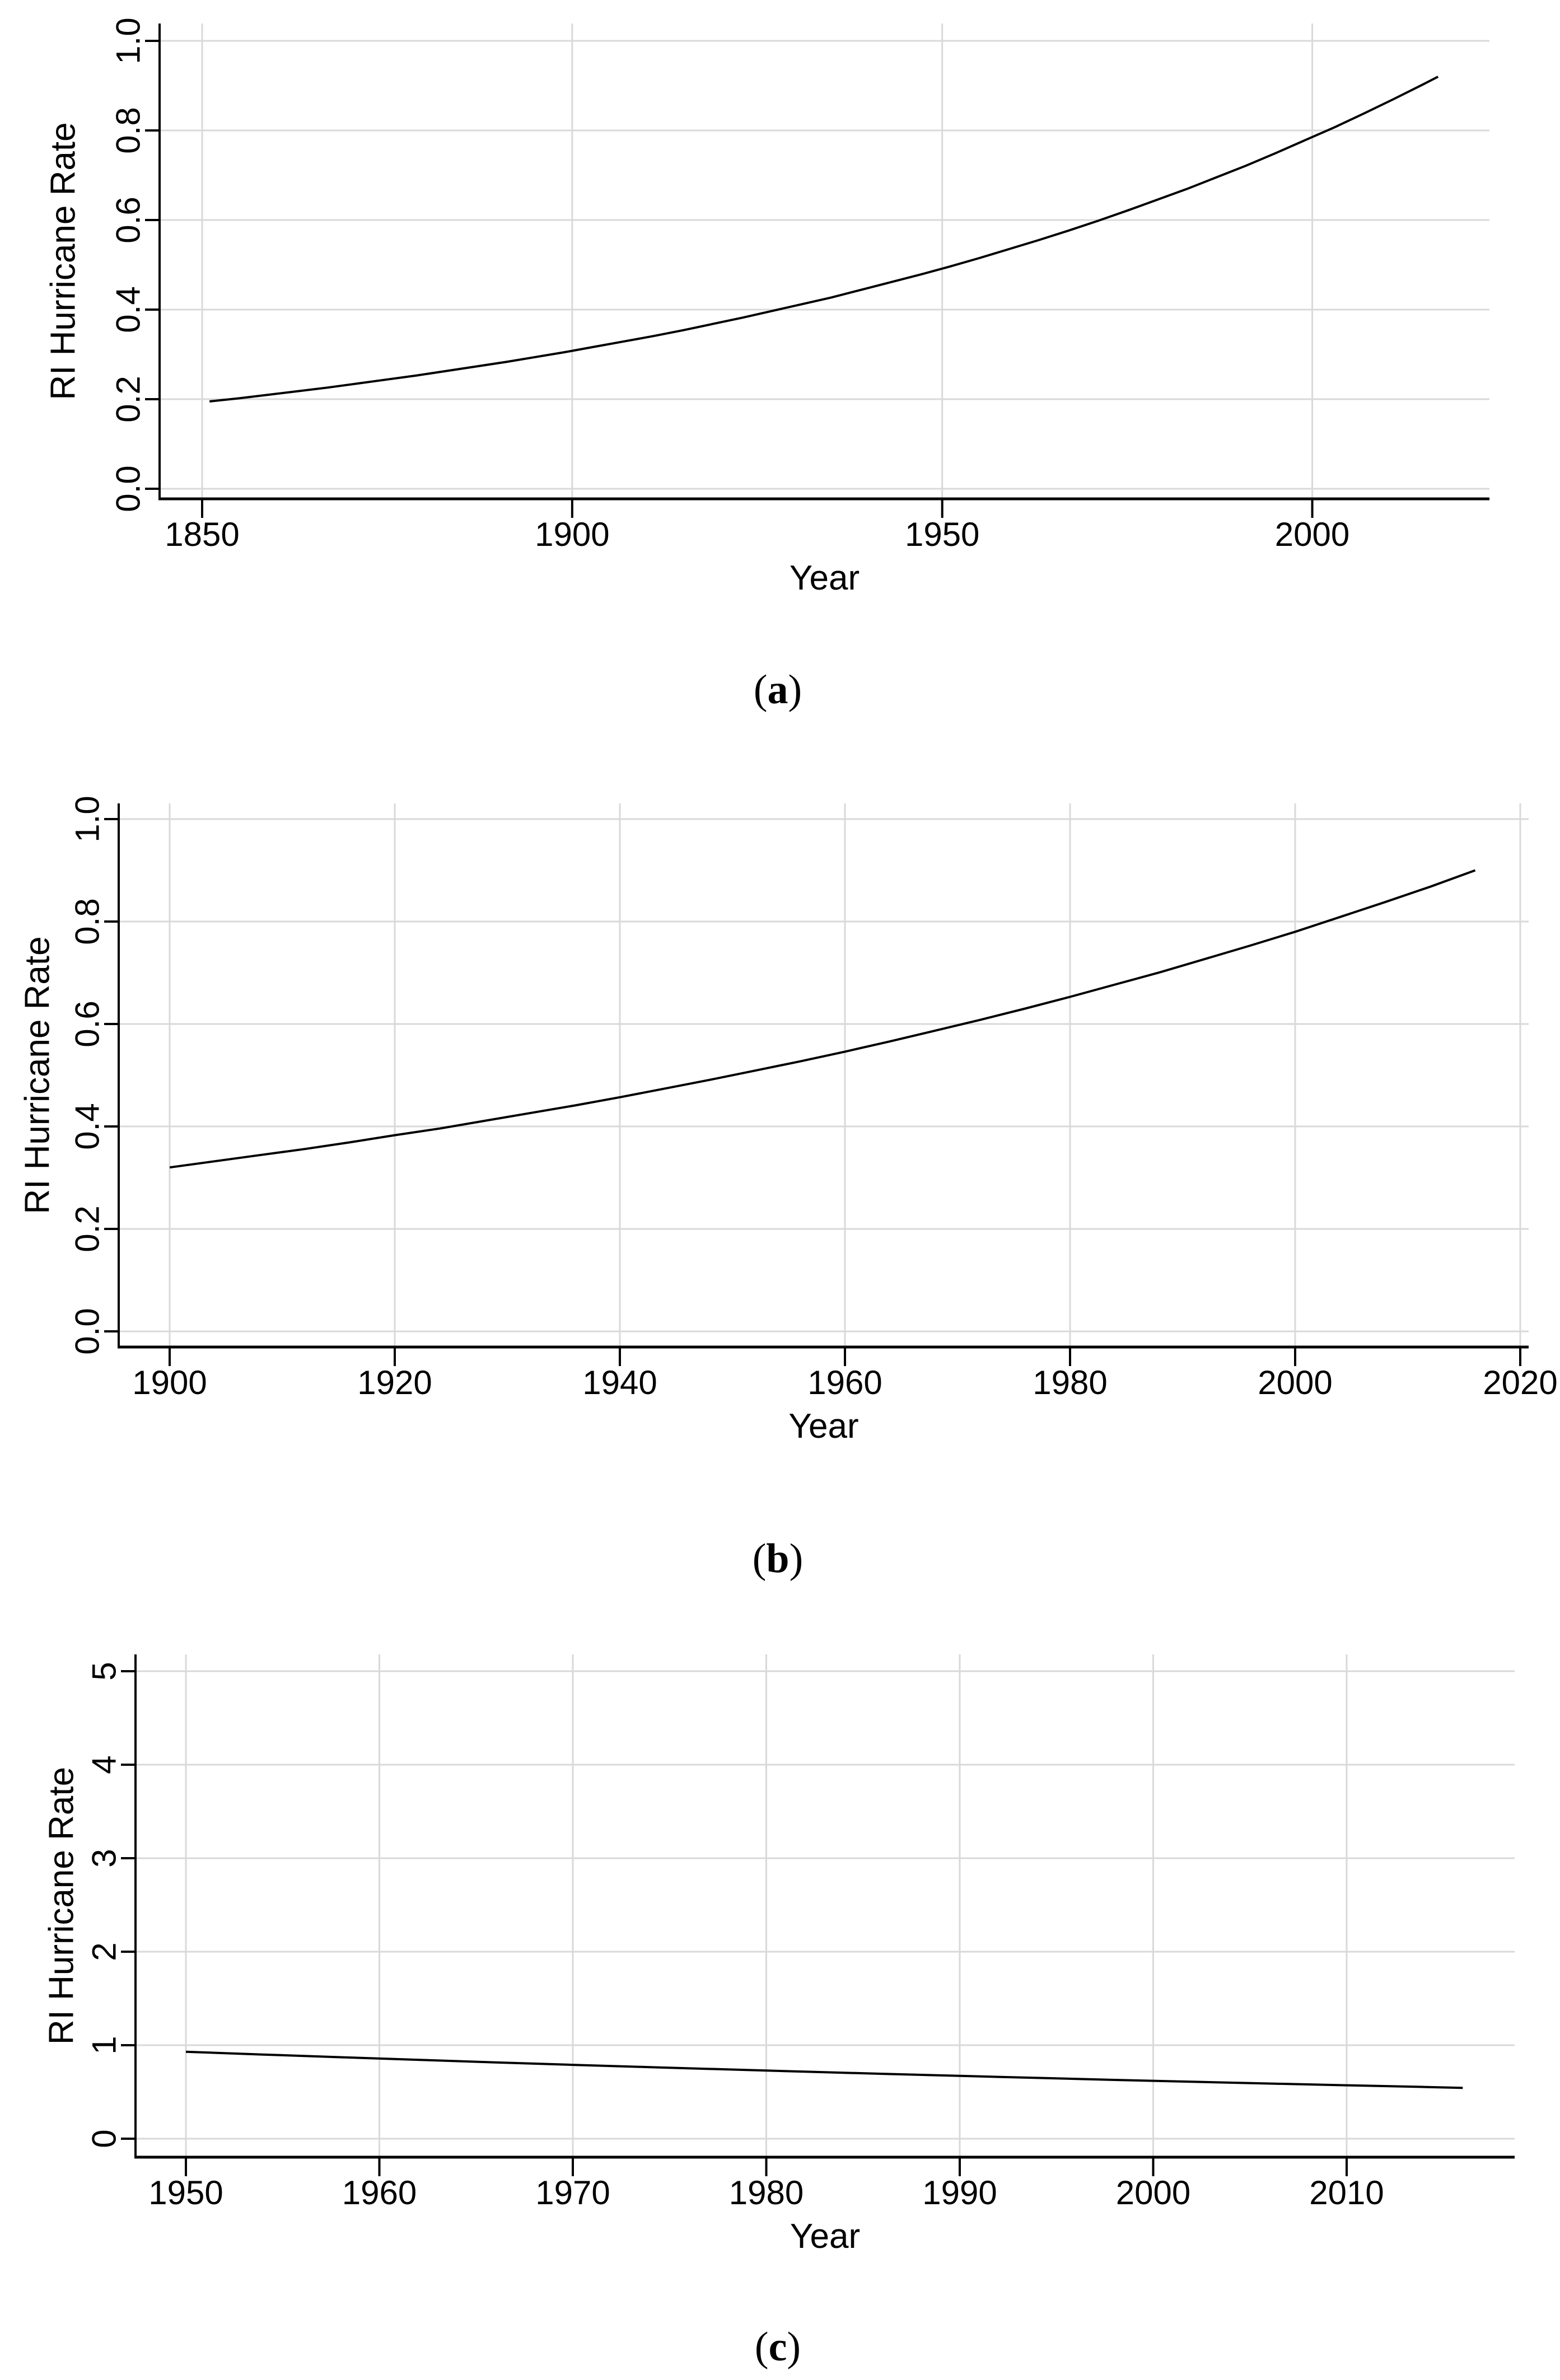 The width and height of the screenshot is (1560, 2380). I want to click on y-tick-label: 5, so click(104, 1671).